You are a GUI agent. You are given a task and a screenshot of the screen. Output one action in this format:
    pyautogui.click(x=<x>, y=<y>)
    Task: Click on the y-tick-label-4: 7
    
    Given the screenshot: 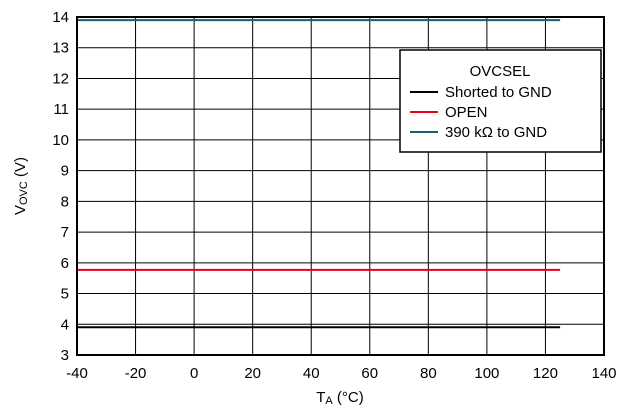 What is the action you would take?
    pyautogui.click(x=65, y=232)
    